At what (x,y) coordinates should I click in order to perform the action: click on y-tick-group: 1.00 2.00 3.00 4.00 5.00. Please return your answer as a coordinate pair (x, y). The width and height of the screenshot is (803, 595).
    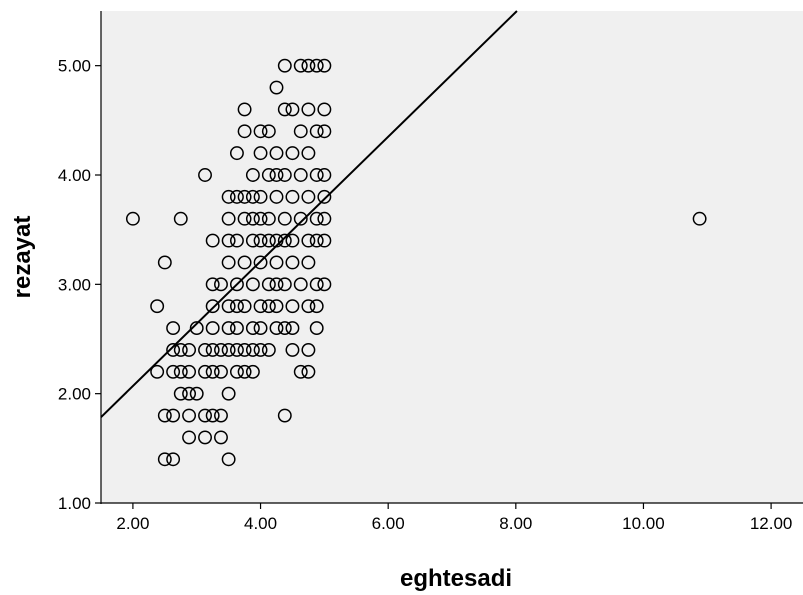
    Looking at the image, I should click on (79, 285).